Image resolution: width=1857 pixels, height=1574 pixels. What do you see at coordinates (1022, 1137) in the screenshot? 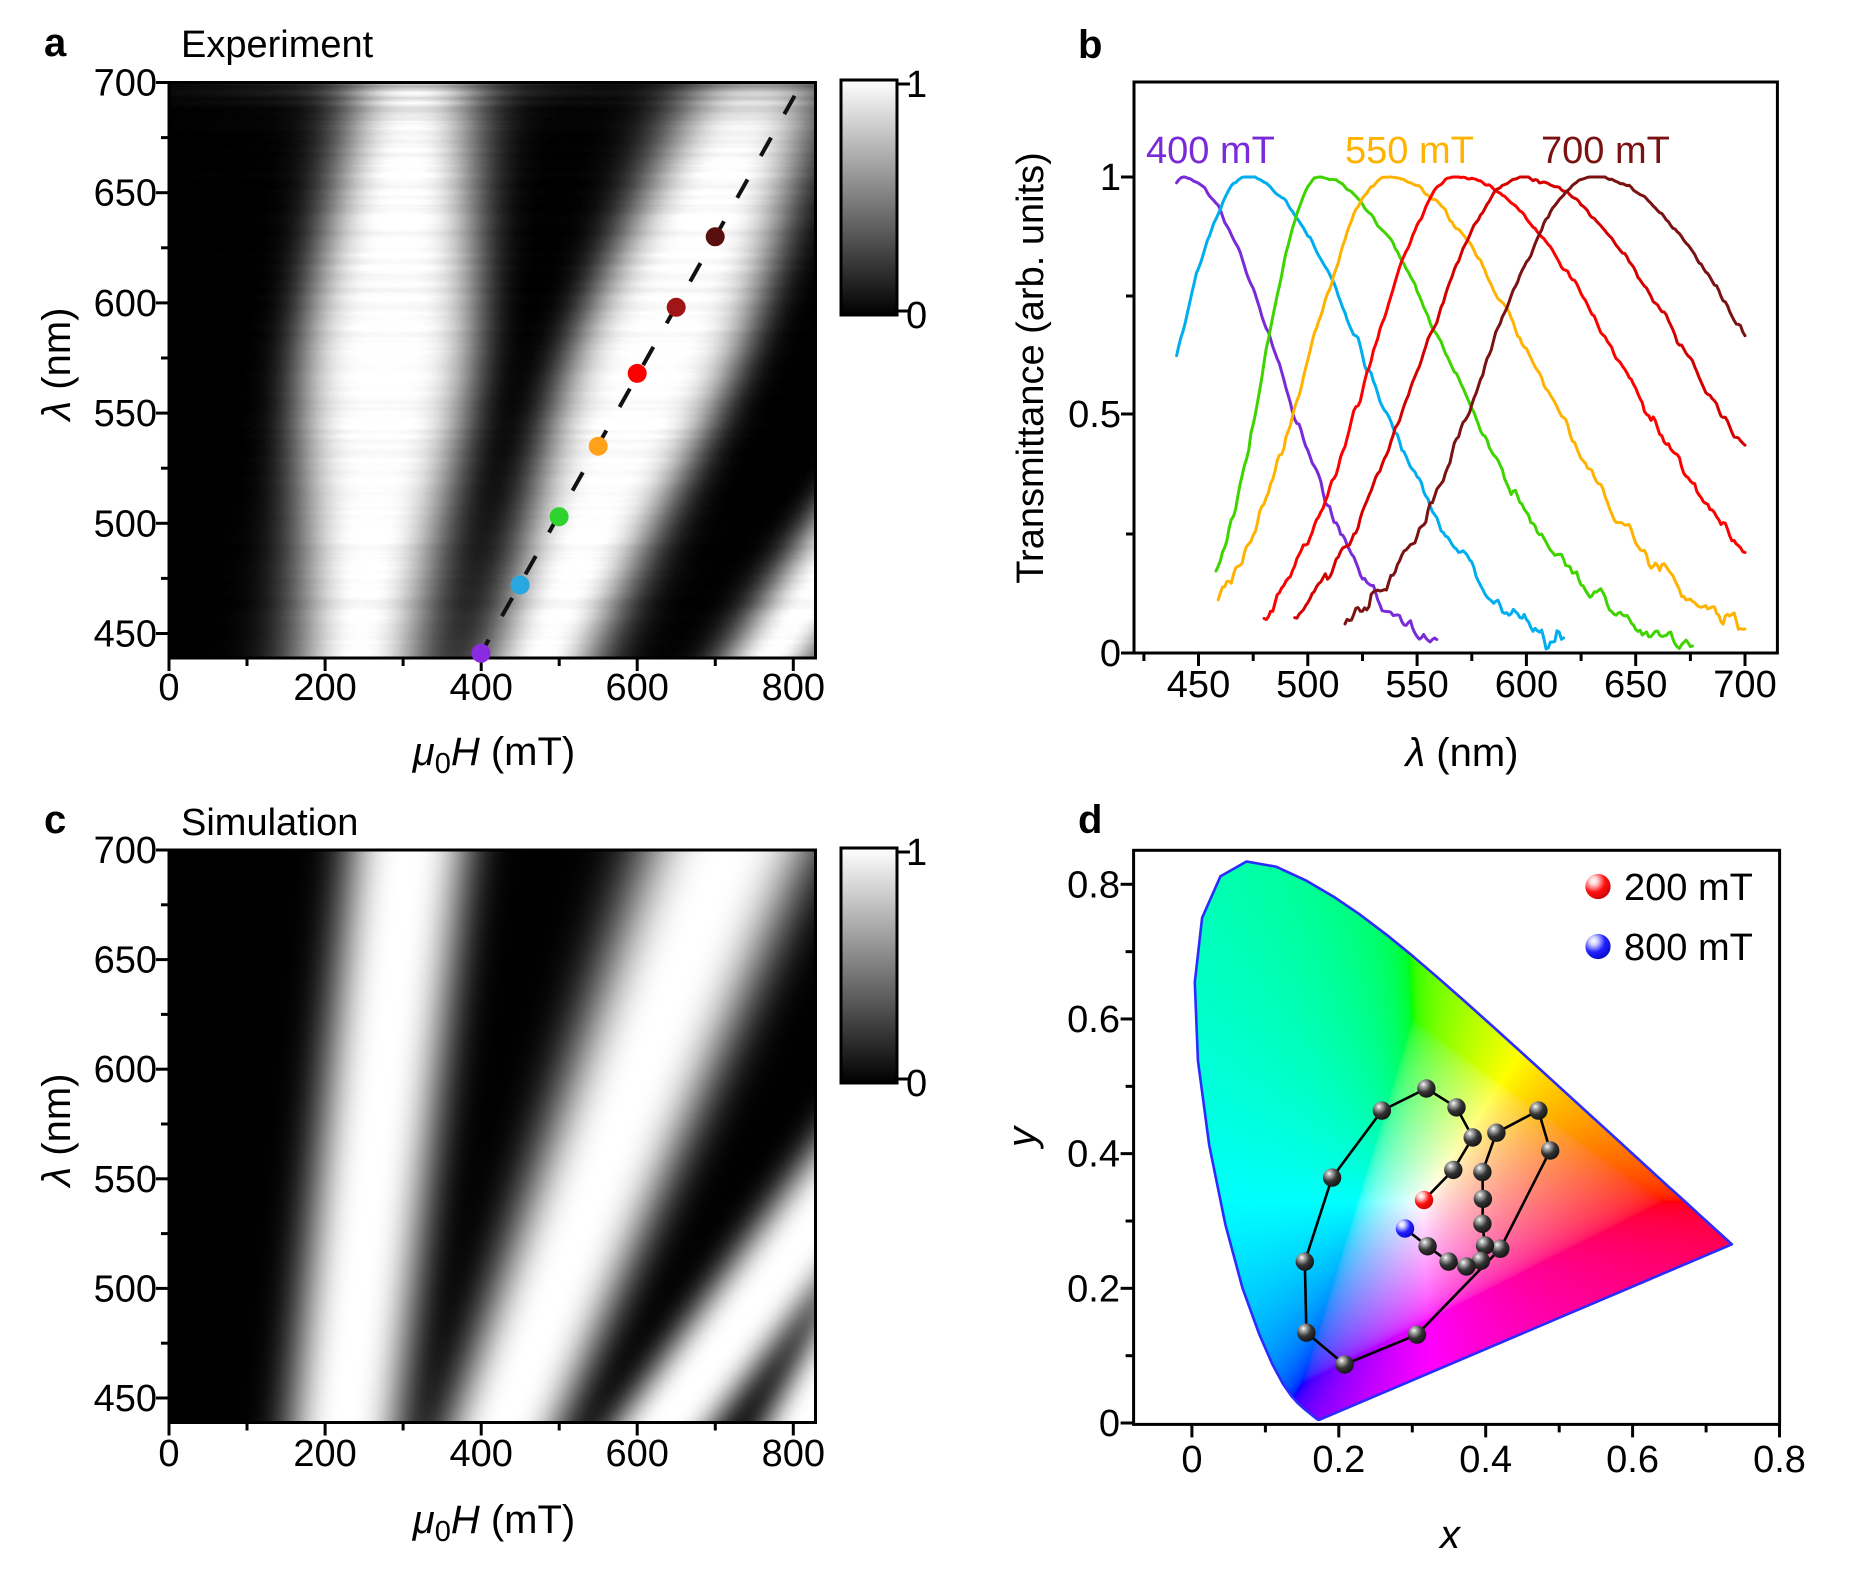
I see `svg-text: y` at bounding box center [1022, 1137].